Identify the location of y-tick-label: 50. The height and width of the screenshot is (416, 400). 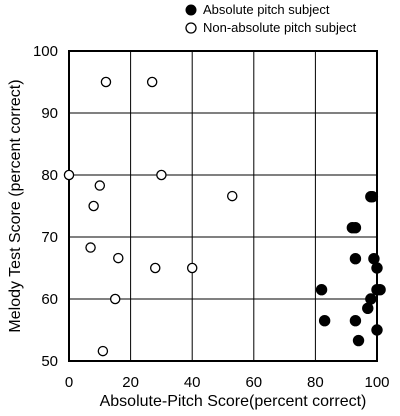
(49, 361).